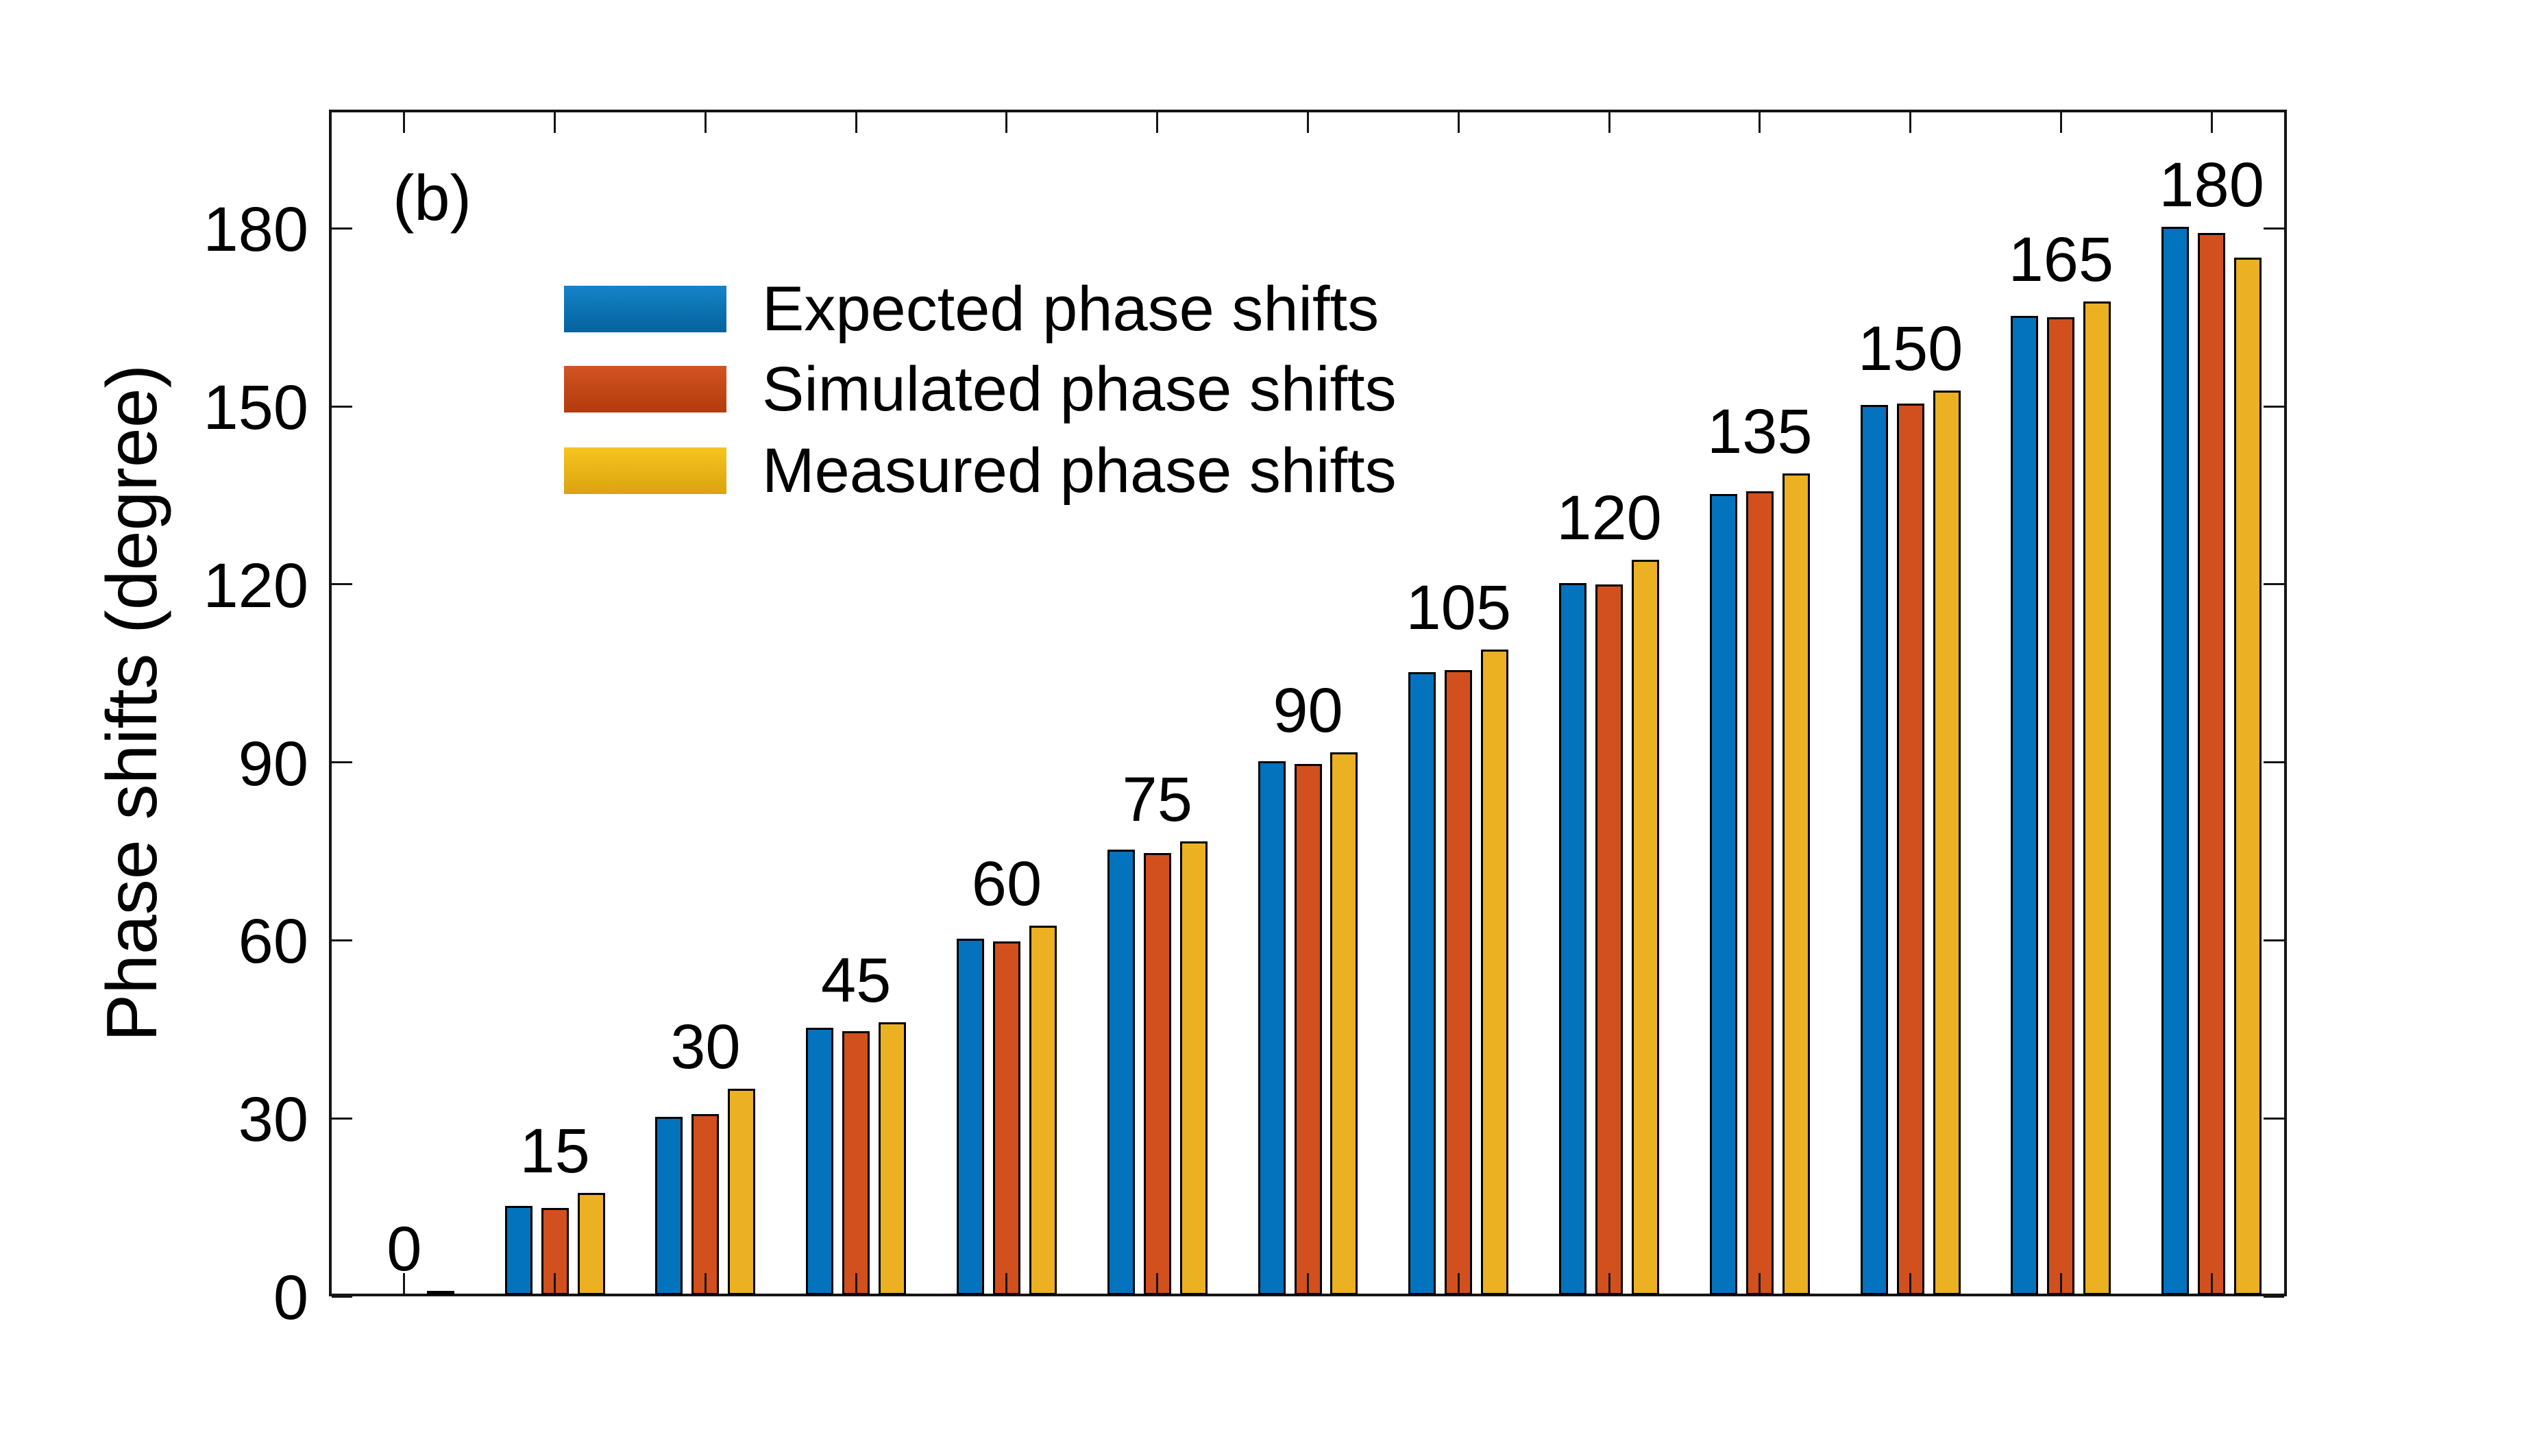 This screenshot has height=1456, width=2524. What do you see at coordinates (1079, 471) in the screenshot?
I see `legend-label-measured: Measured phase shifts` at bounding box center [1079, 471].